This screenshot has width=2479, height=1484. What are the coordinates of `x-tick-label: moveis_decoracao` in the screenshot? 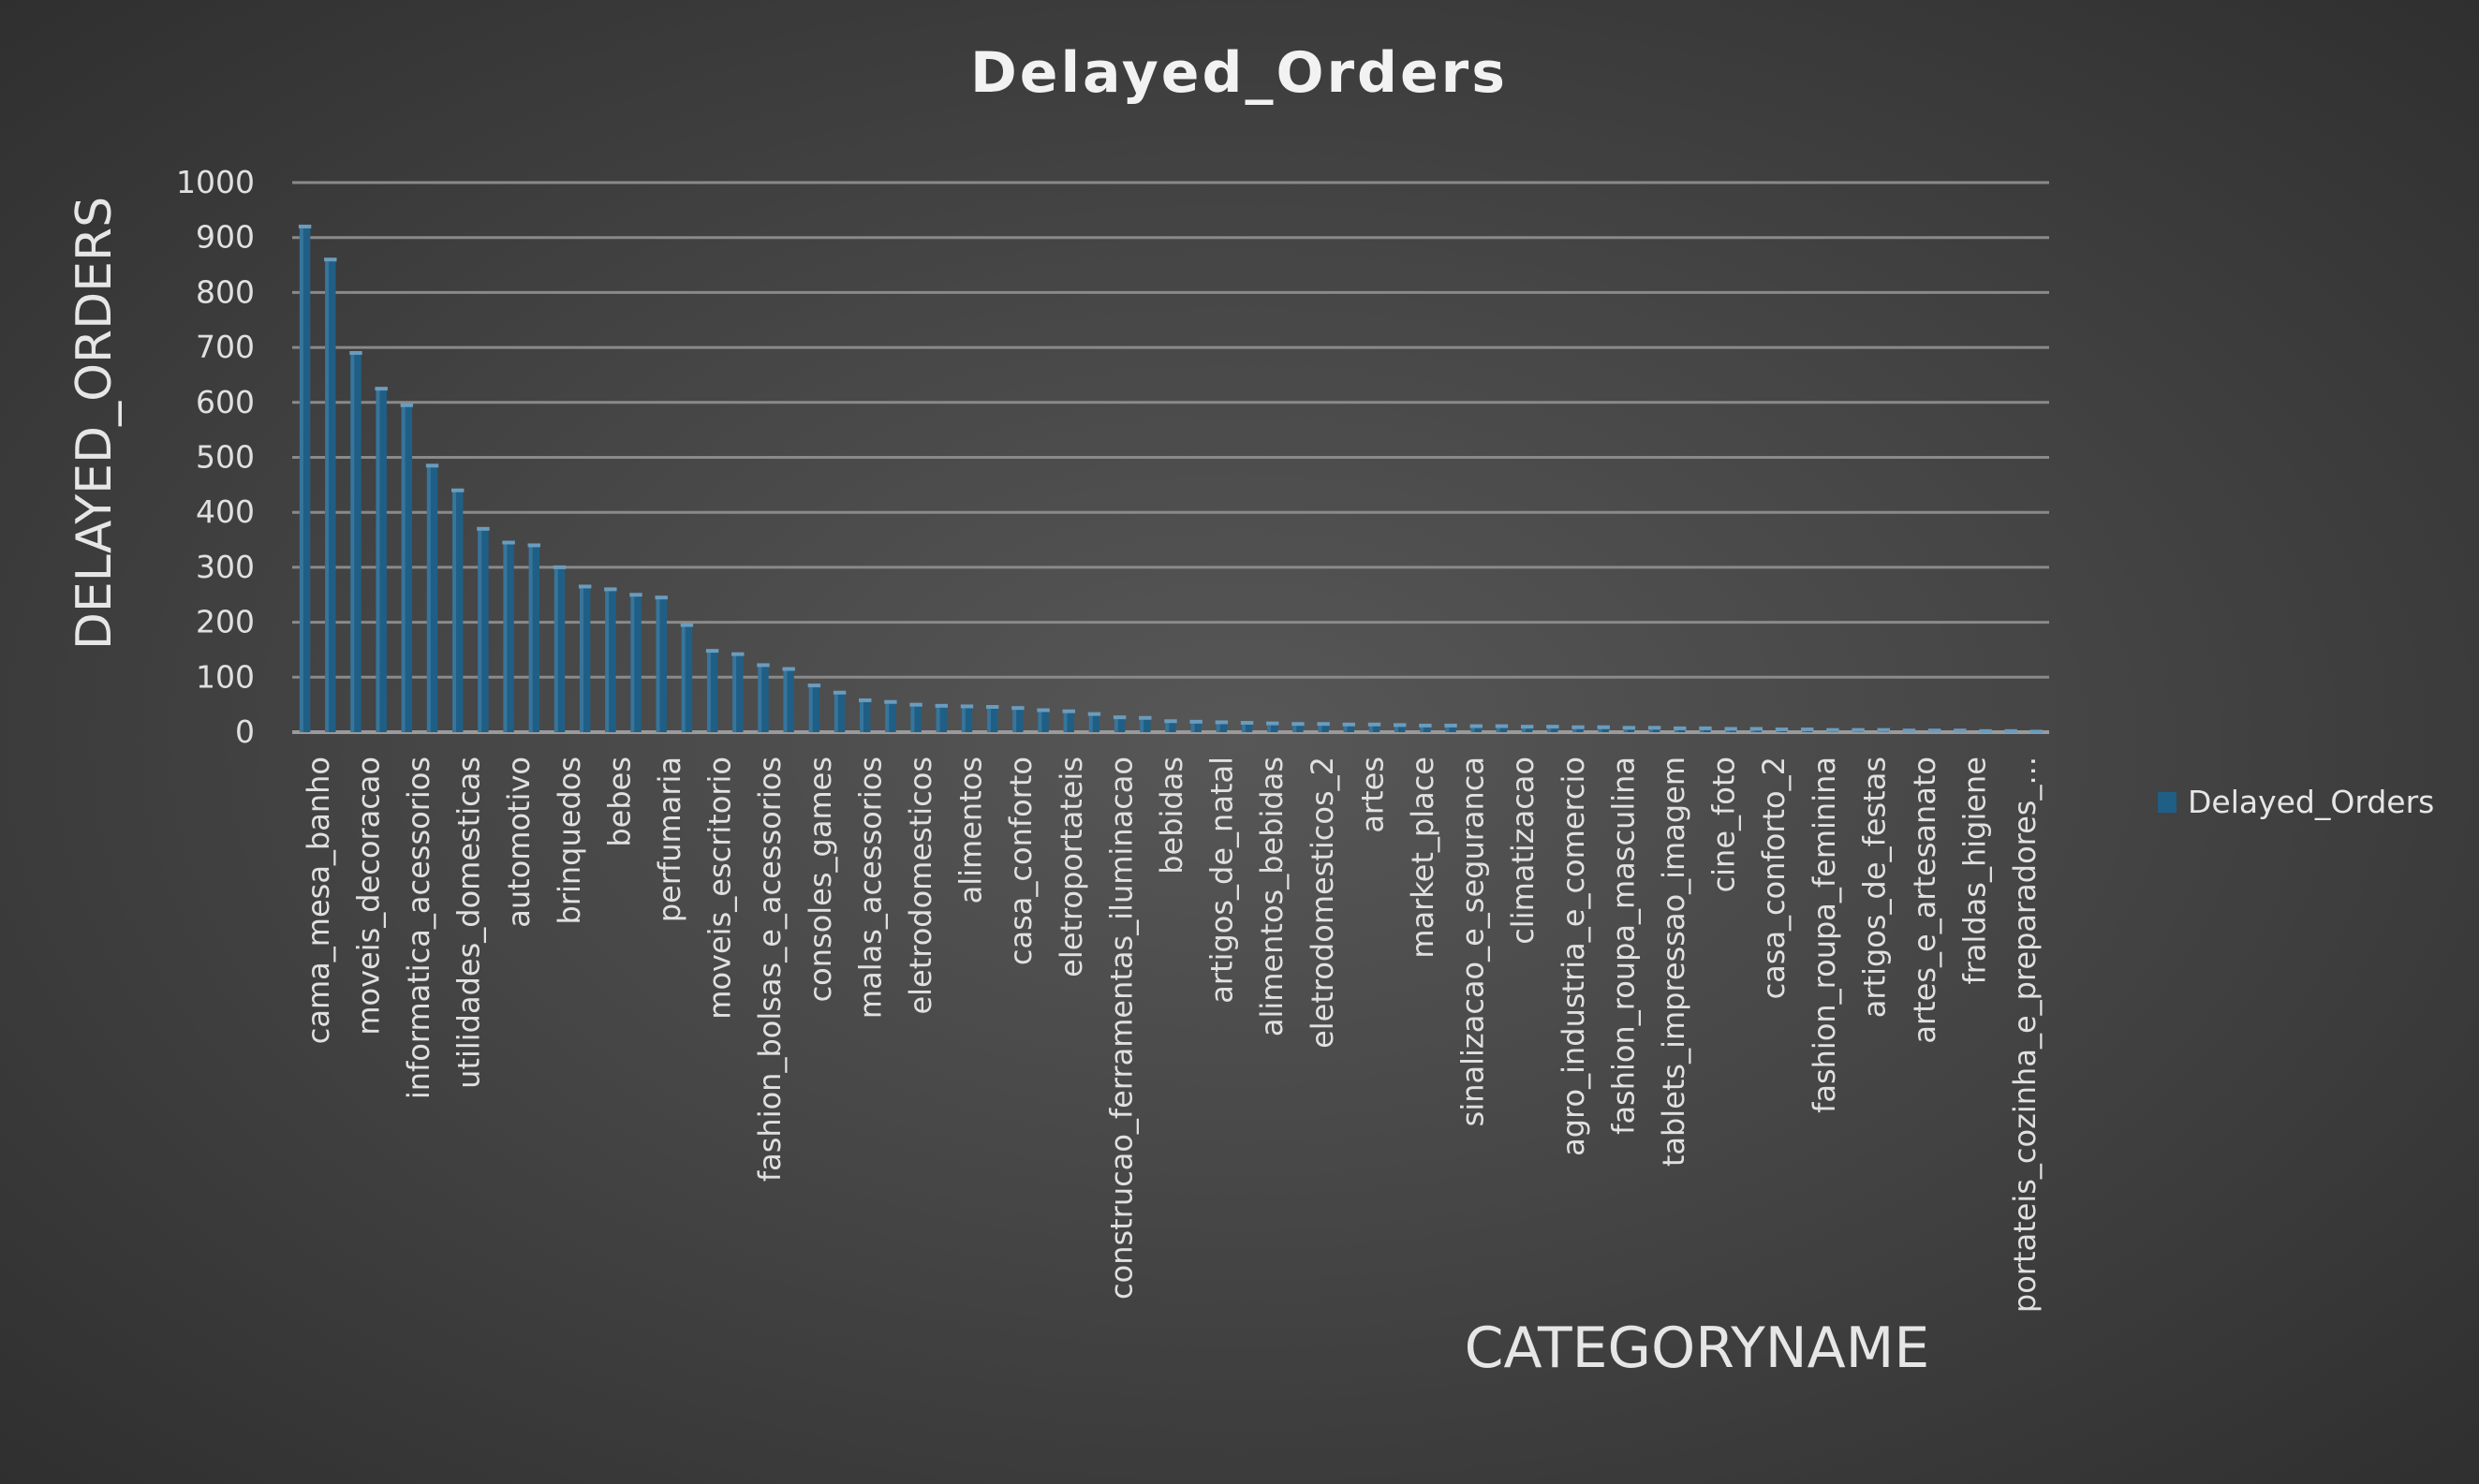 It's located at (368, 896).